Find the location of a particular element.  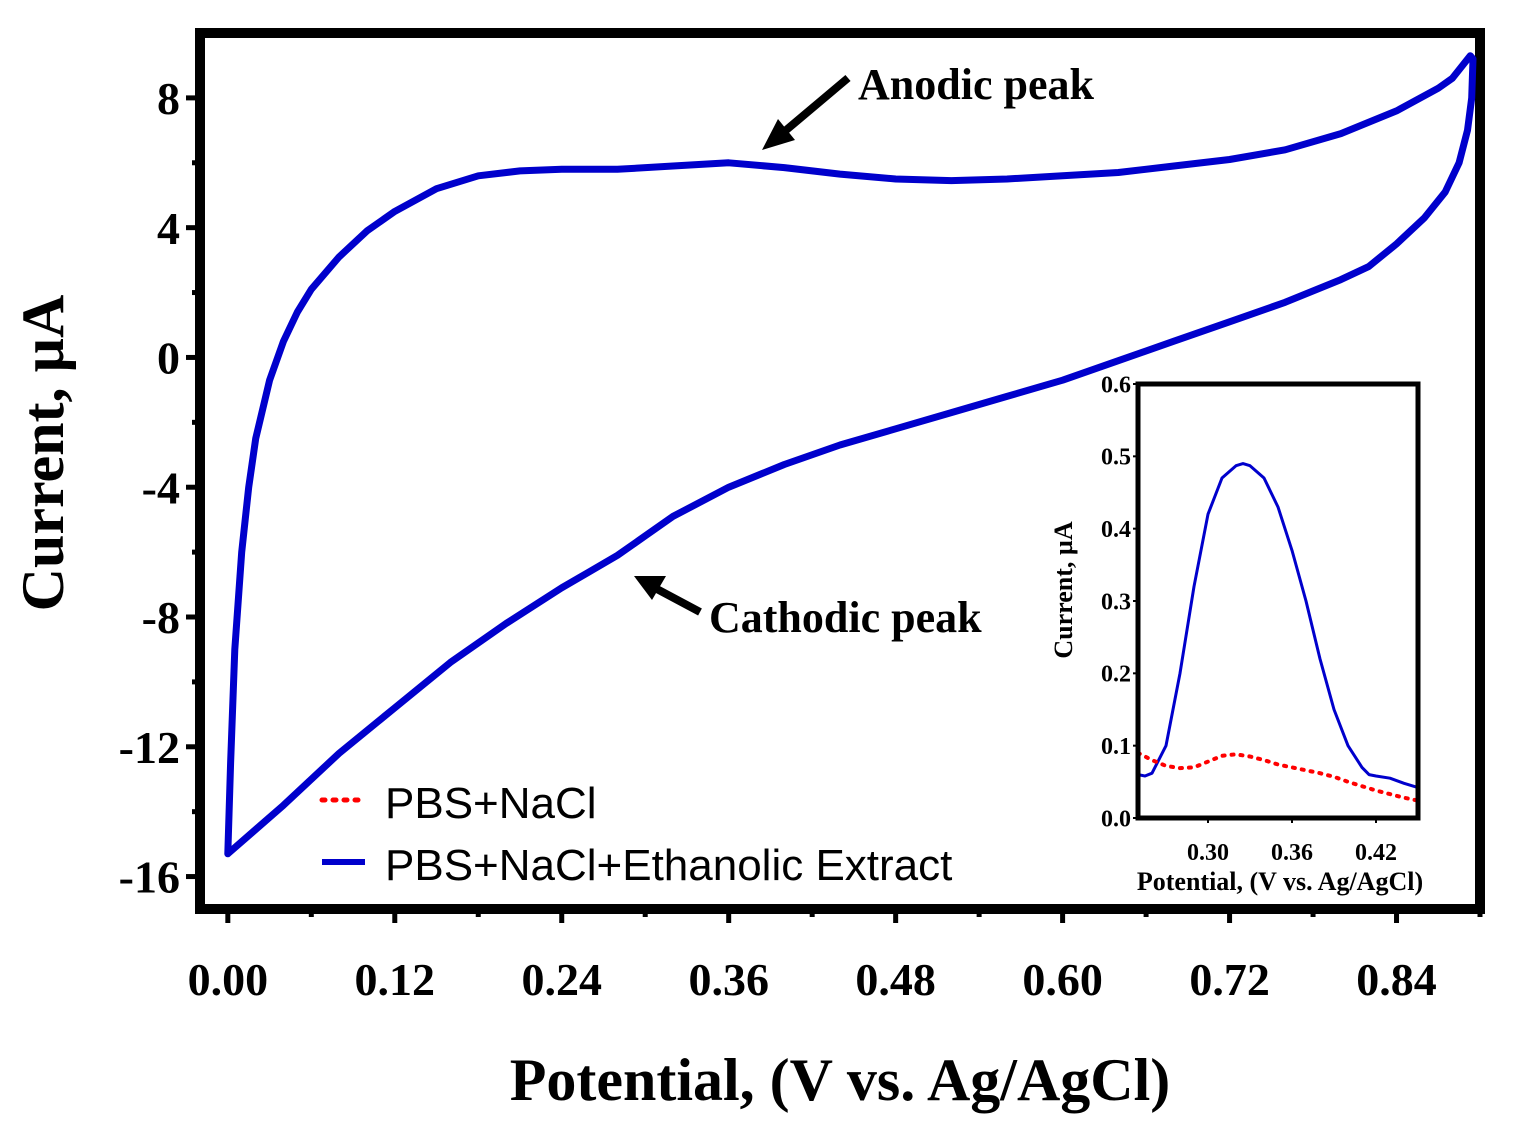

cathodic-arrow-head is located at coordinates (650, 588).